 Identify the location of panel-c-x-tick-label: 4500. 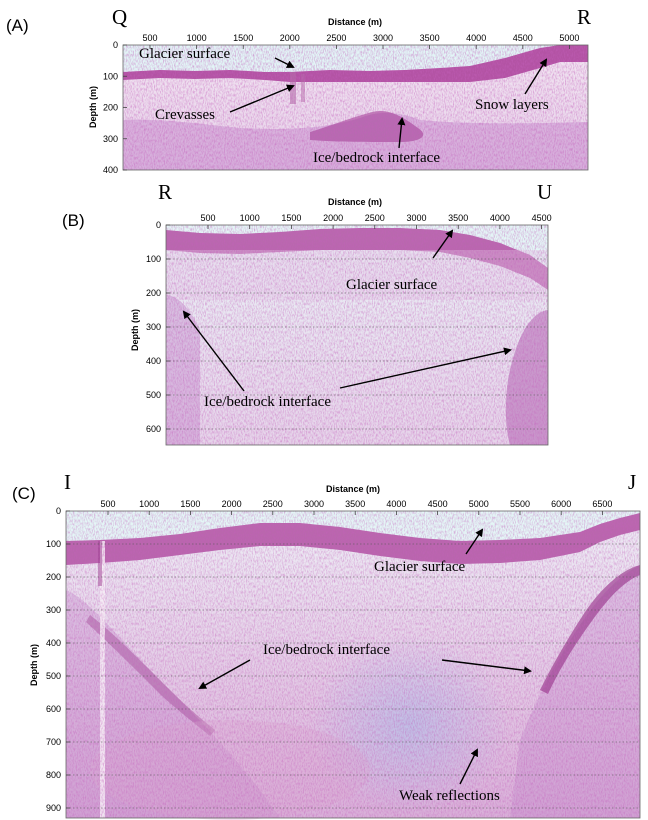
(438, 504).